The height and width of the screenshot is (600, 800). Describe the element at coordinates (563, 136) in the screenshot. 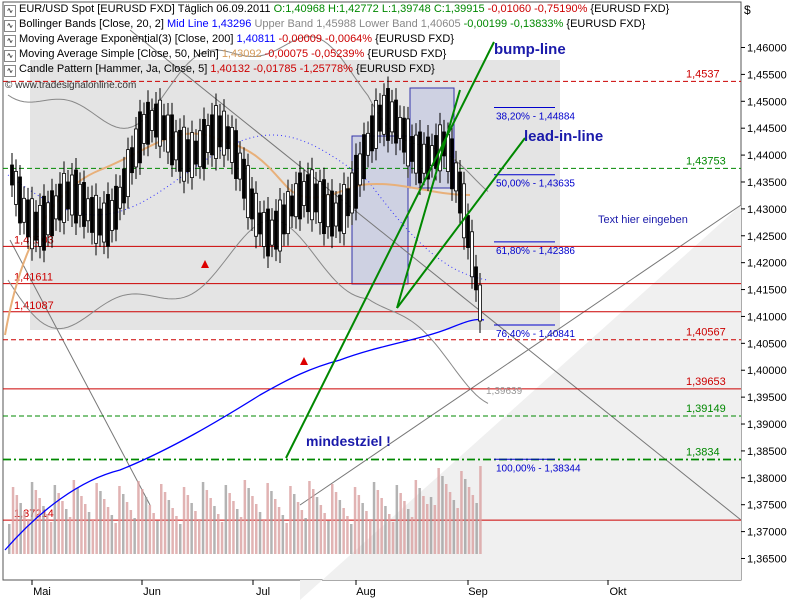

I see `annotation-lead-in-line: lead-in-line` at that location.